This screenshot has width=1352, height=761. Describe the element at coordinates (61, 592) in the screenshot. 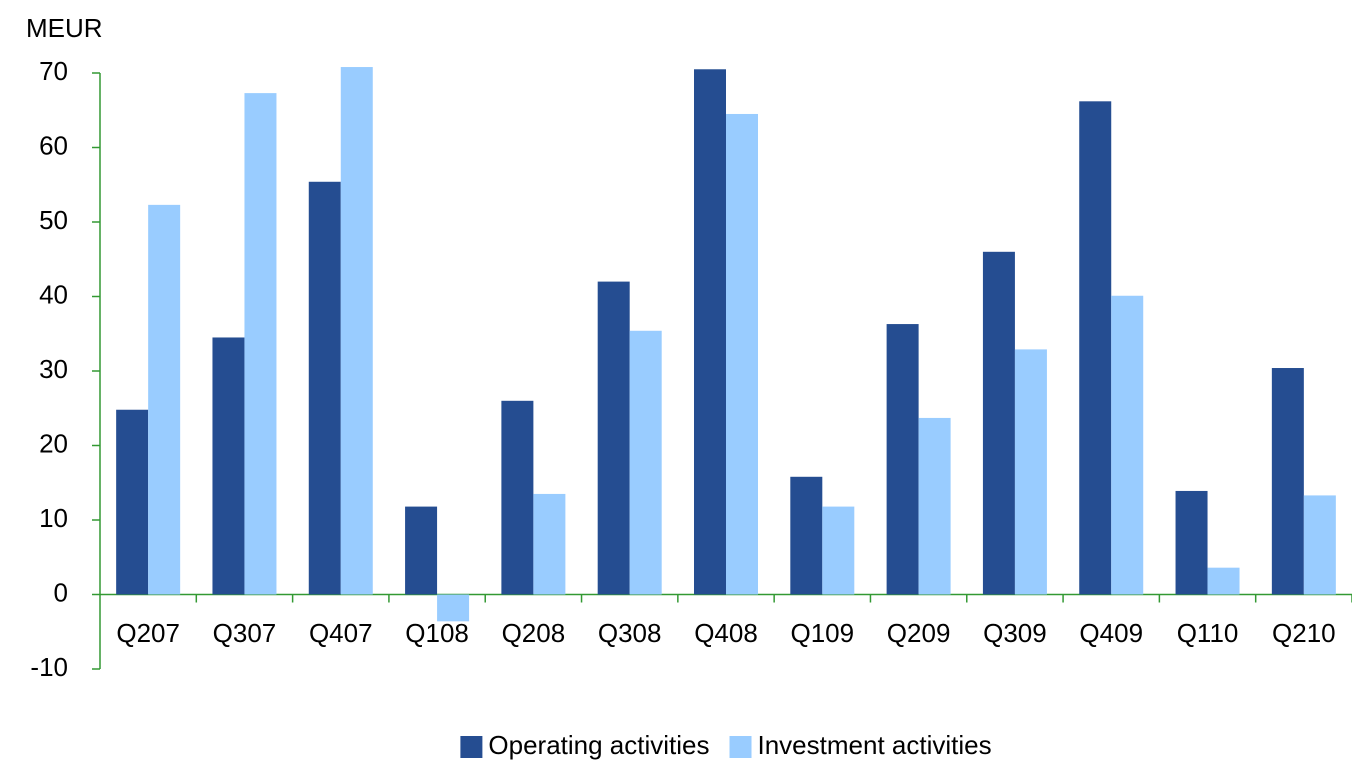

I see `y-tick-label: 0` at that location.